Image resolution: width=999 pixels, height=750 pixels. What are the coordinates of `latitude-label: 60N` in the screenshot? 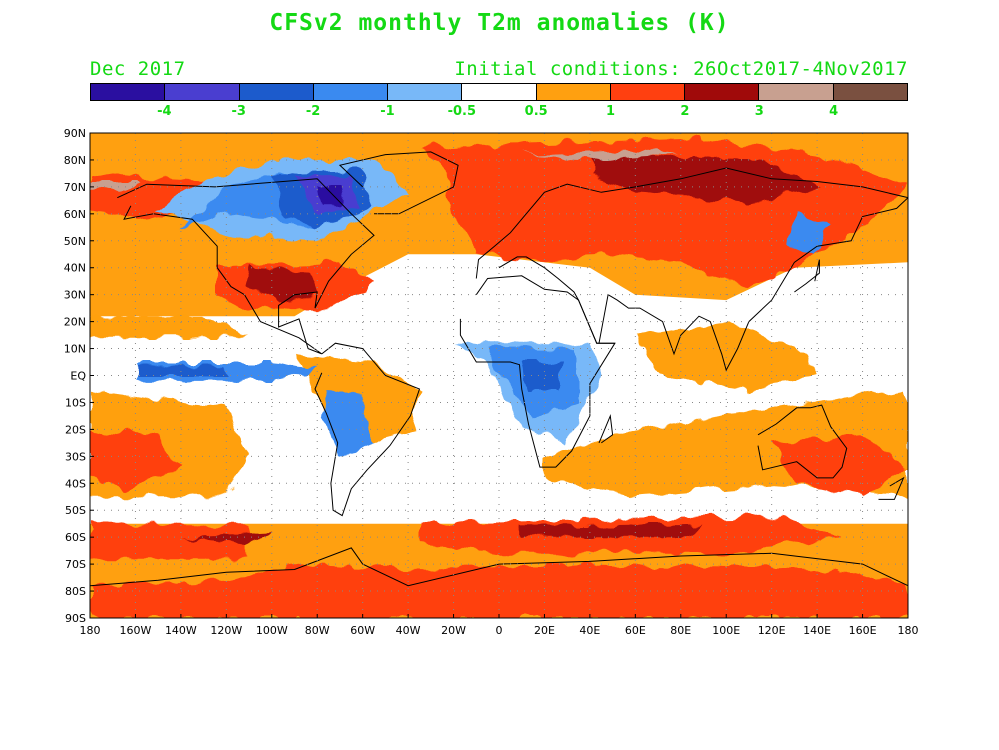 It's located at (75, 214).